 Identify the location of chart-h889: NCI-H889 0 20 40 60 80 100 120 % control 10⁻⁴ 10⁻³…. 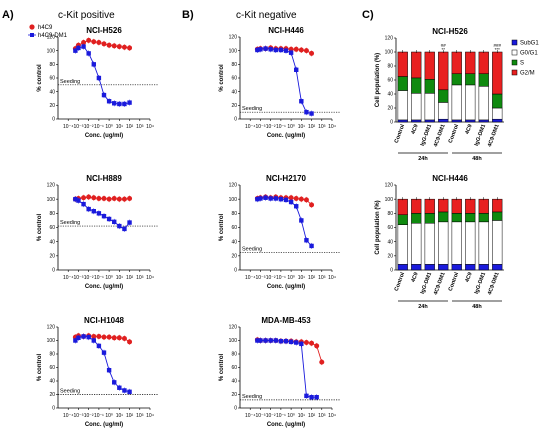
(97, 232).